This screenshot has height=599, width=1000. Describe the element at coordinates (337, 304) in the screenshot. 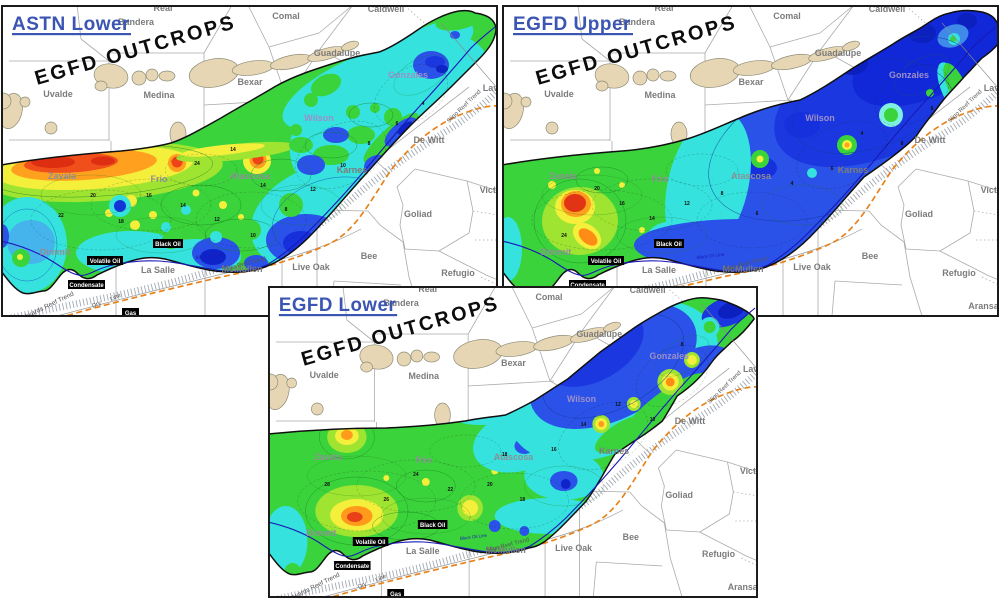

I see `svg-text: EGFD Lower` at that location.